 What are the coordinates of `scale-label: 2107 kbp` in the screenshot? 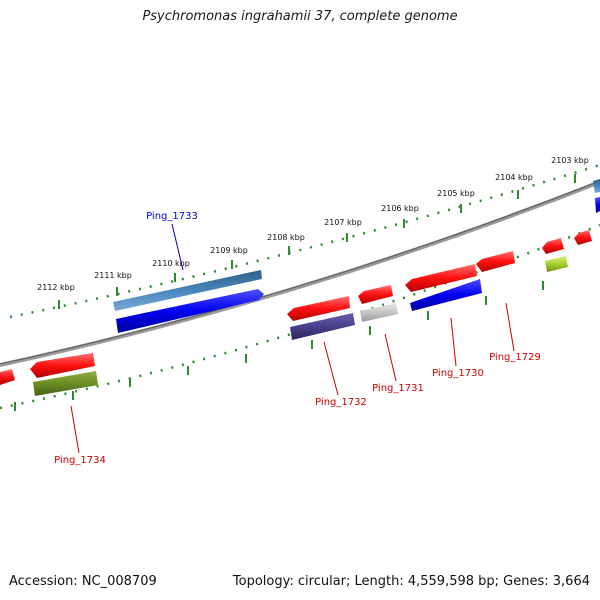 It's located at (343, 222).